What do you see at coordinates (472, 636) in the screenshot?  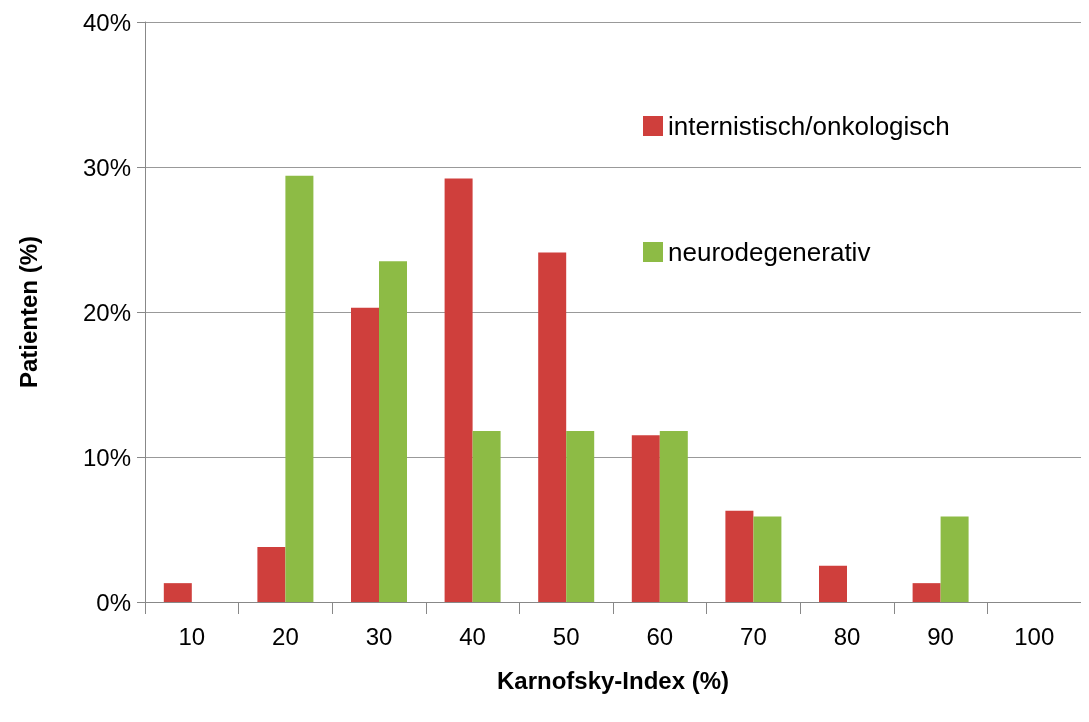 I see `x-tick-label: 40` at bounding box center [472, 636].